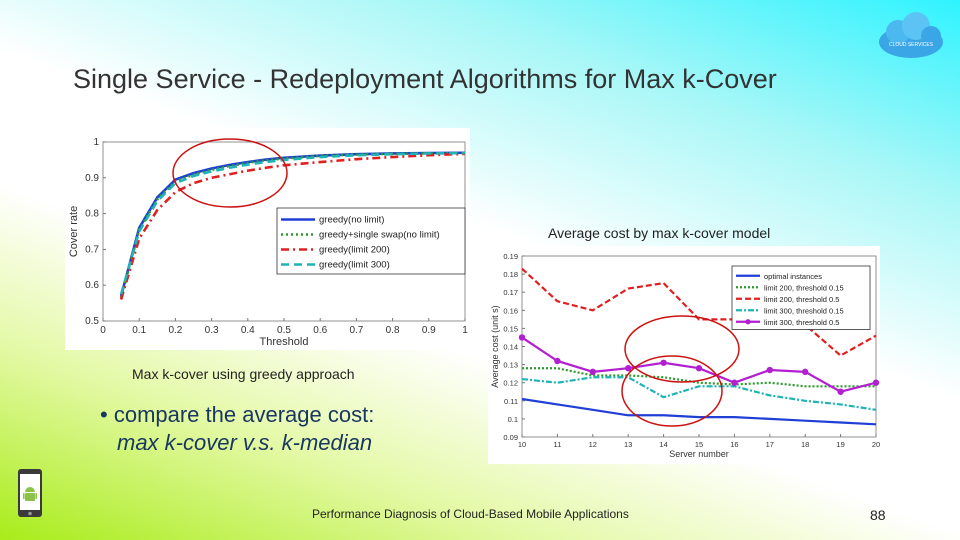  I want to click on x-tick-label: 17, so click(770, 444).